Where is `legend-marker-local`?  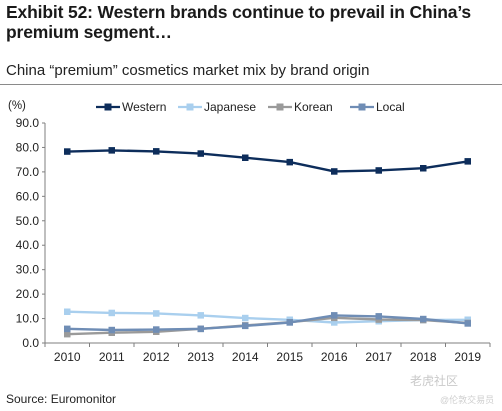 legend-marker-local is located at coordinates (362, 107).